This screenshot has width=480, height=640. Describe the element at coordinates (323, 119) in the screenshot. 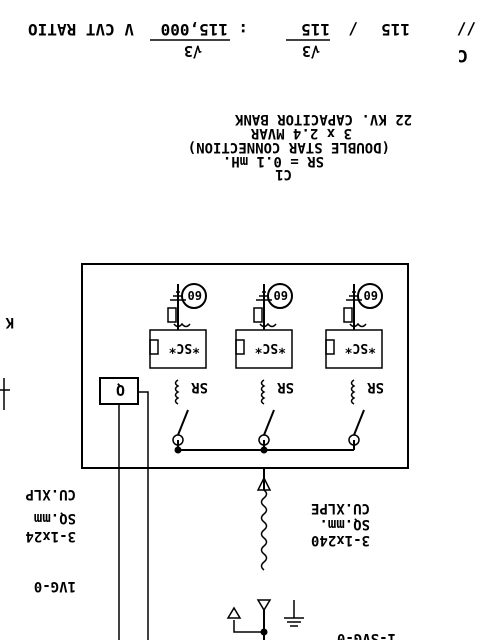

I see `cap-line1: 22 KV. CAPACITOR BANK` at that location.